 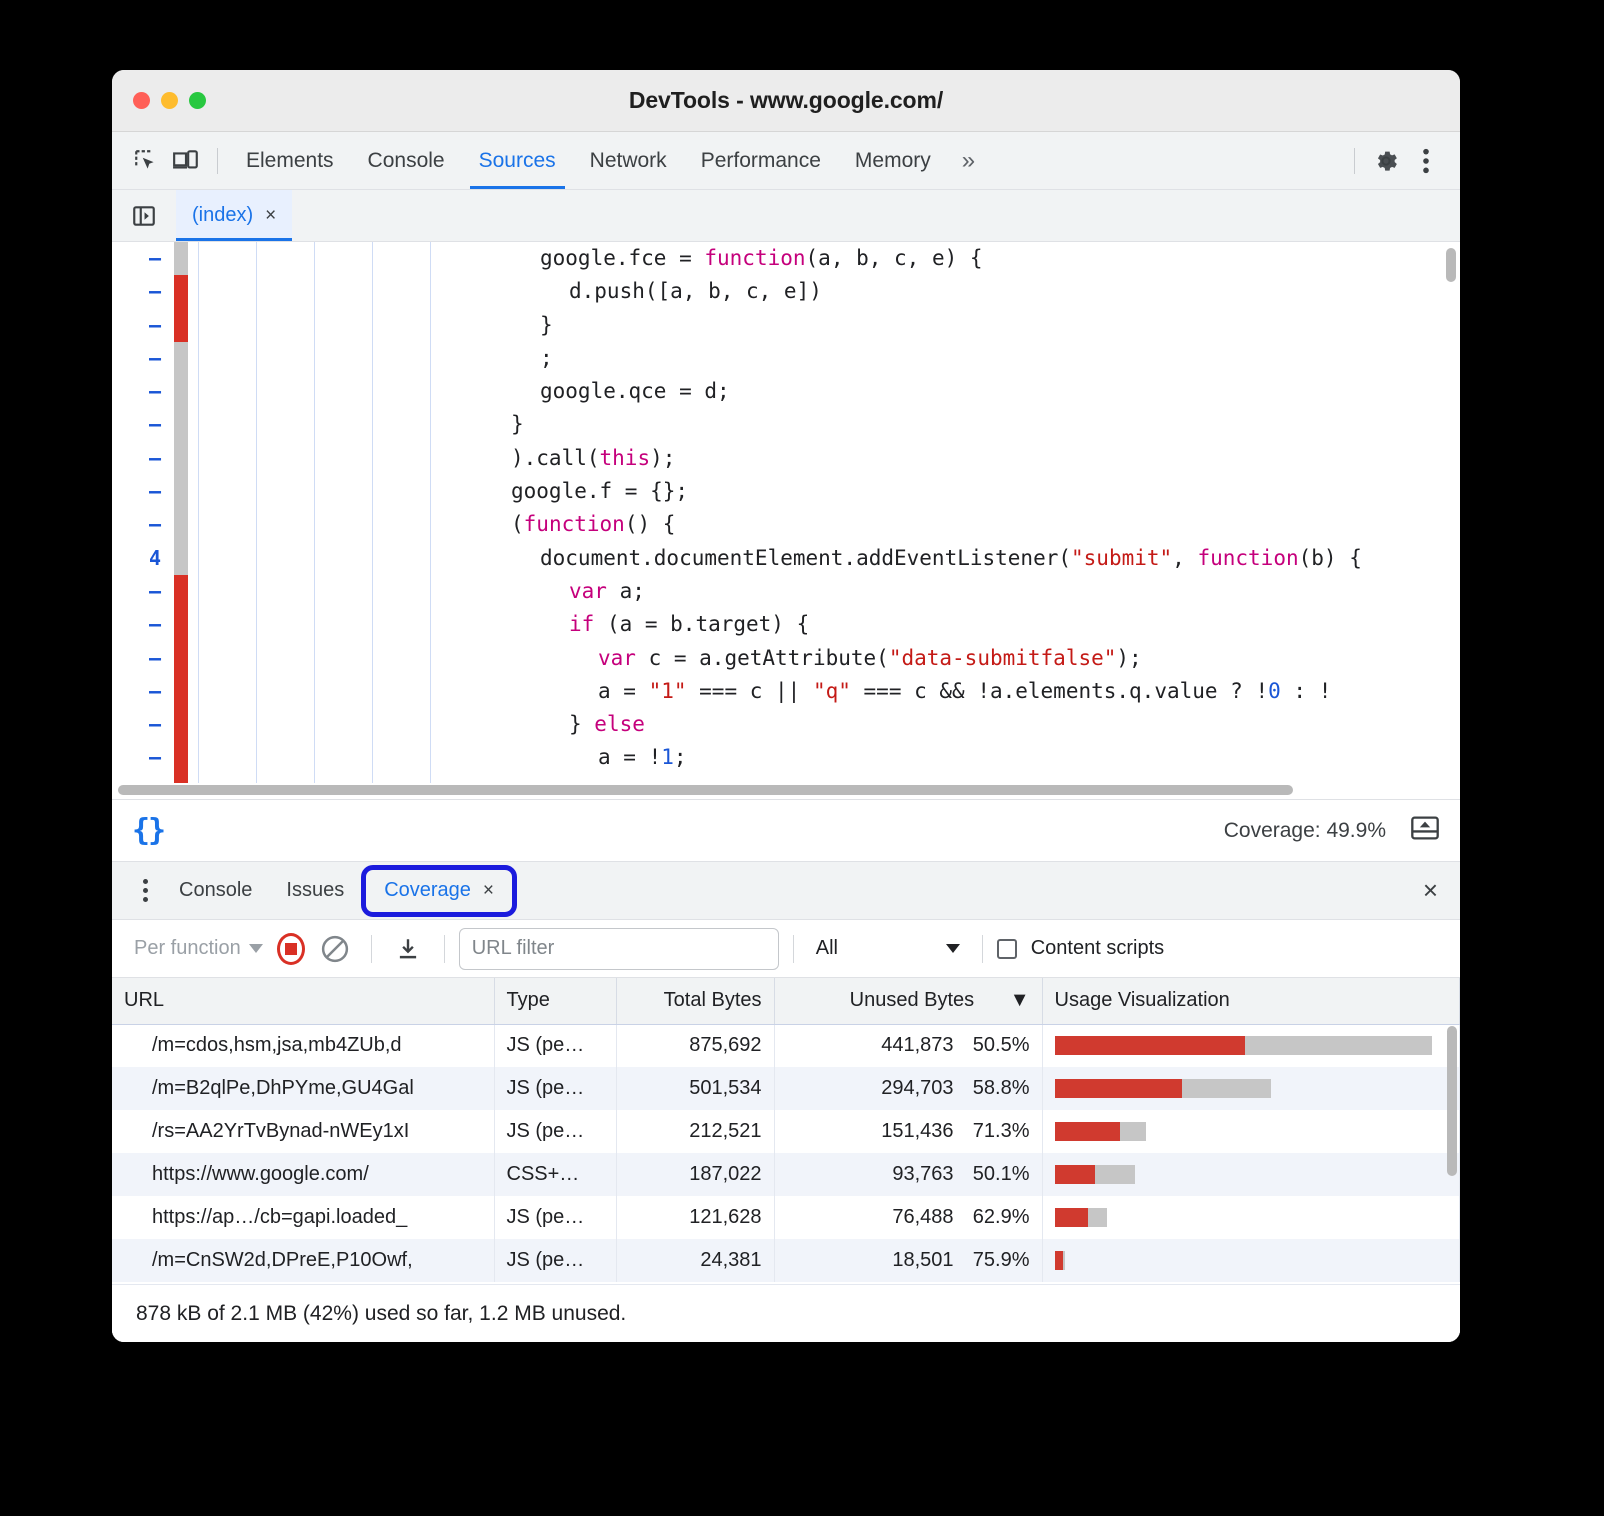 I want to click on file-tab-index: (index) ×, so click(x=234, y=215).